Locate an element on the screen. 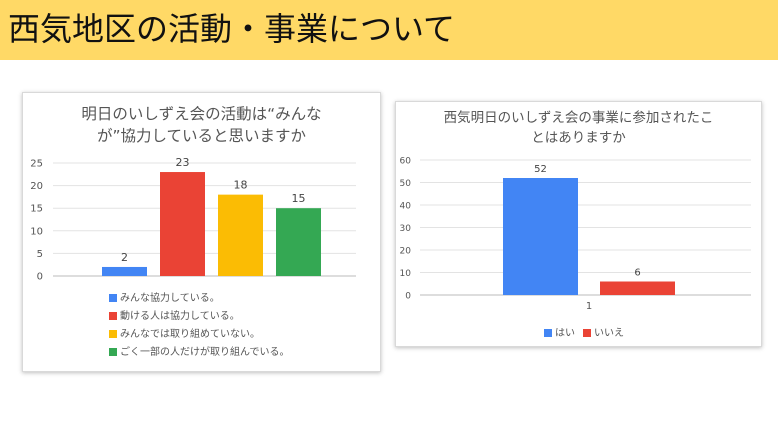  legend-item: ごく一部の人だけが取り組んでいる。 is located at coordinates (199, 353).